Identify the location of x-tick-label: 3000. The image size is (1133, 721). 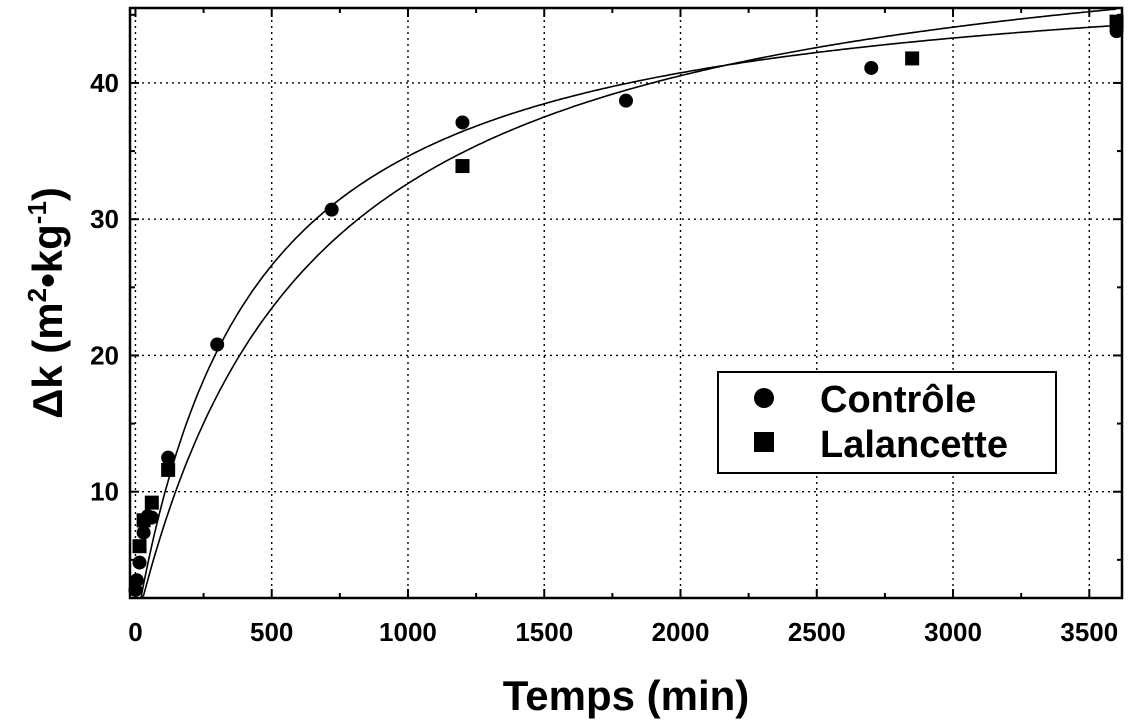
(953, 632).